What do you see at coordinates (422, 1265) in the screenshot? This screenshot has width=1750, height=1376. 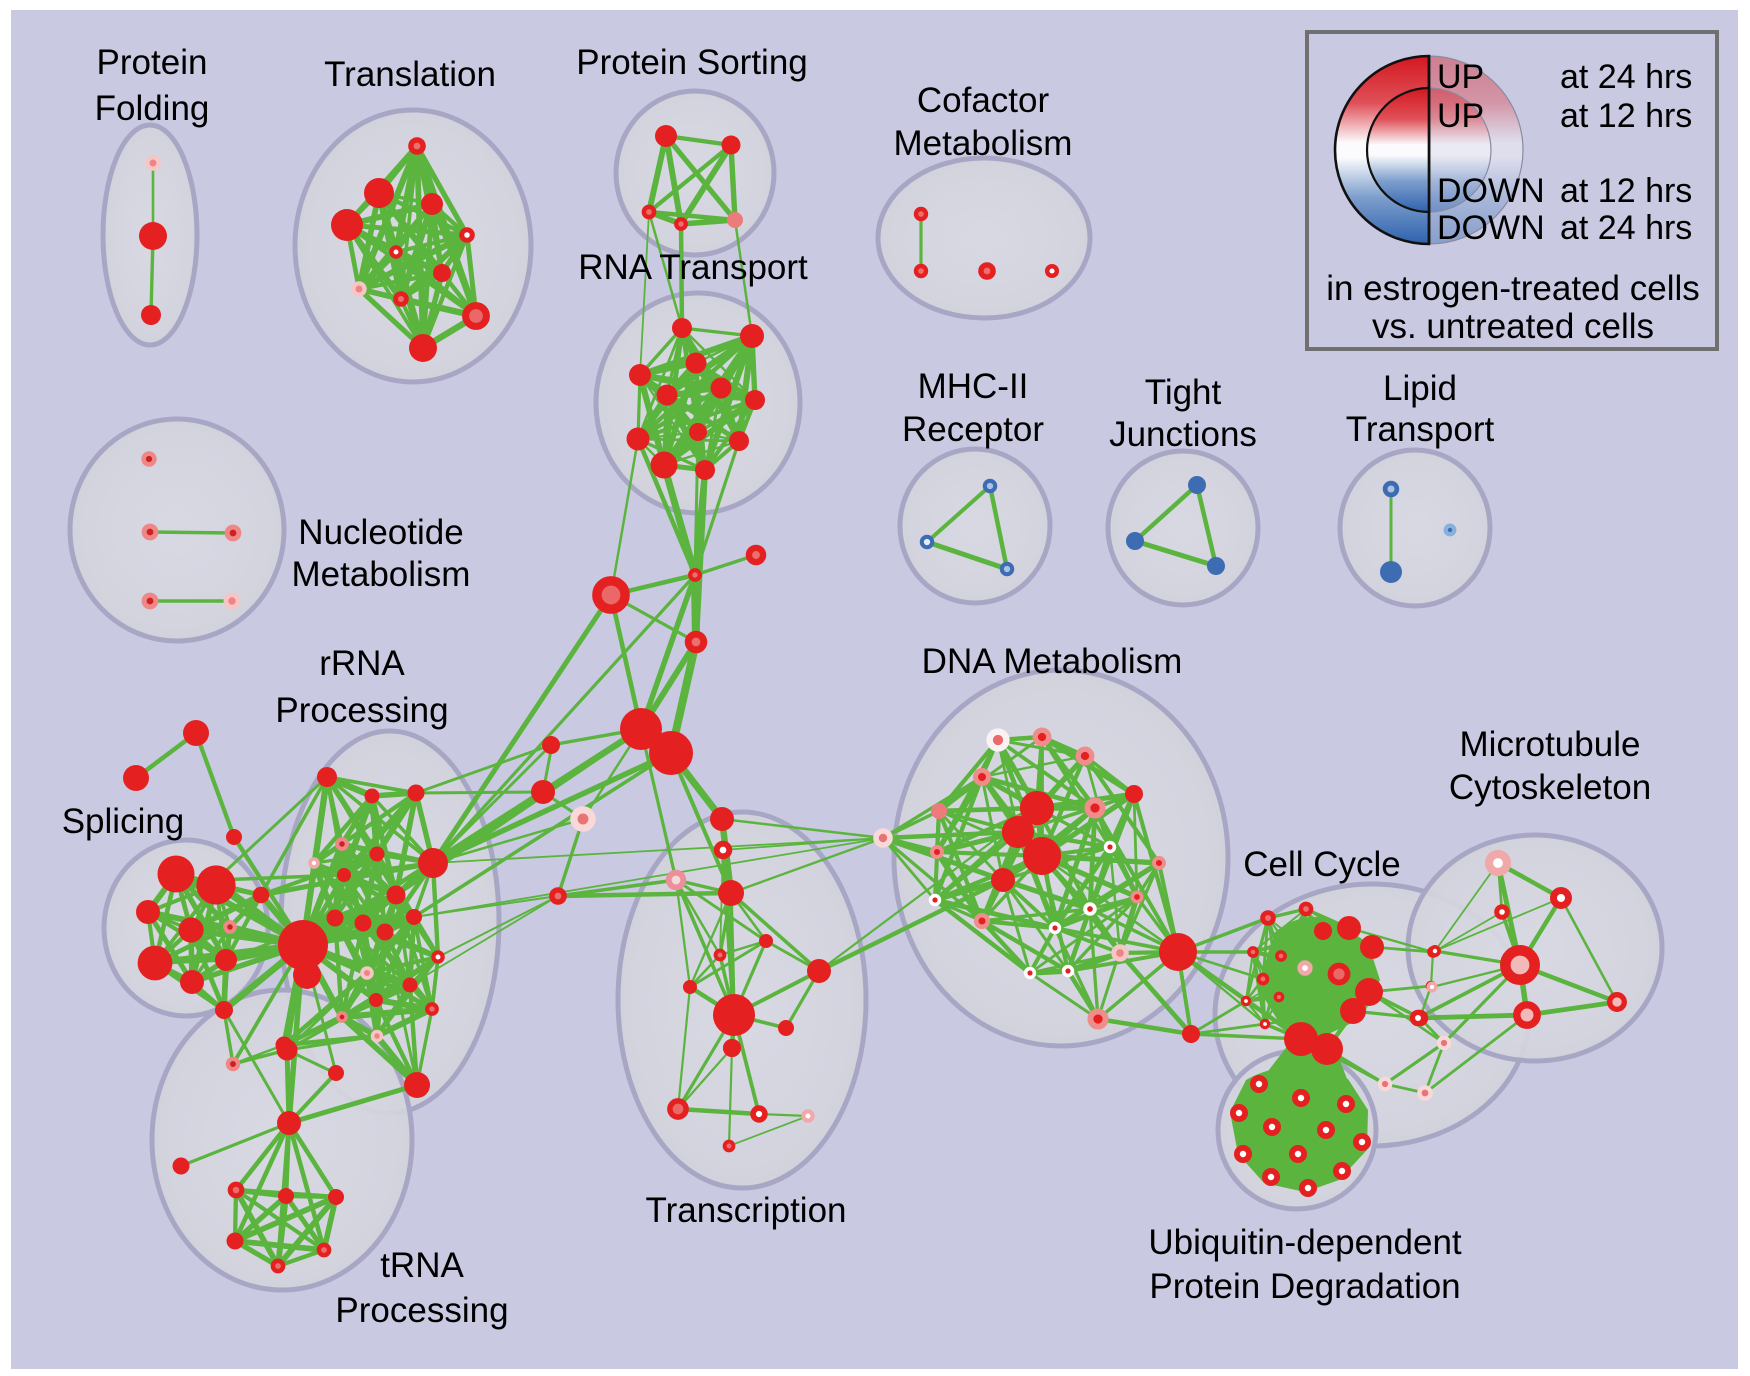 I see `svg-text: tRNA` at bounding box center [422, 1265].